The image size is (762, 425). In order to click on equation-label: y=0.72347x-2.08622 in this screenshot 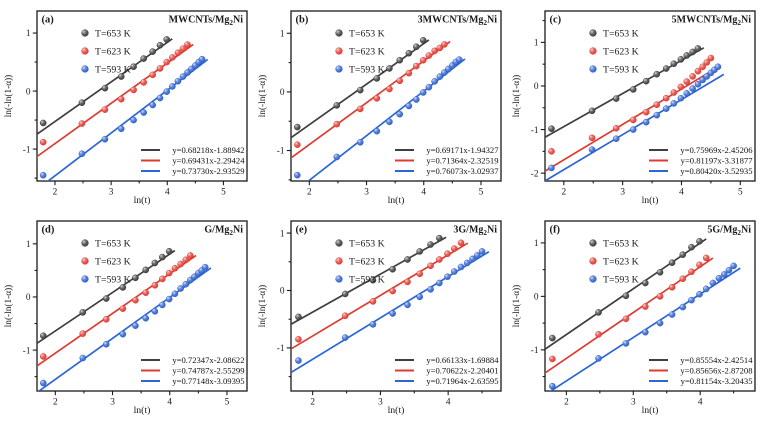, I will do `click(208, 360)`.